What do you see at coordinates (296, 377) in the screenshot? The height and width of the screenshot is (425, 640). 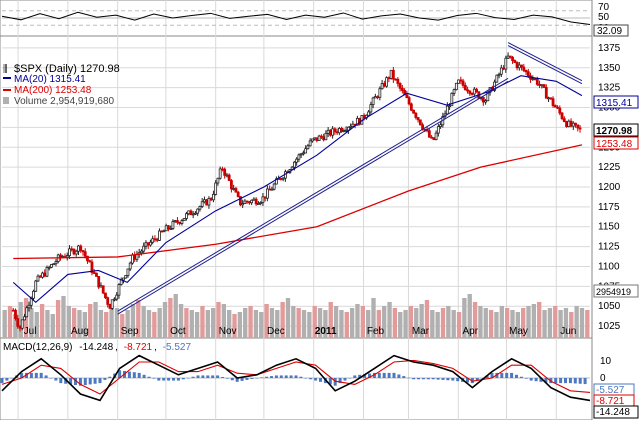 I see `macd-signal-line` at bounding box center [296, 377].